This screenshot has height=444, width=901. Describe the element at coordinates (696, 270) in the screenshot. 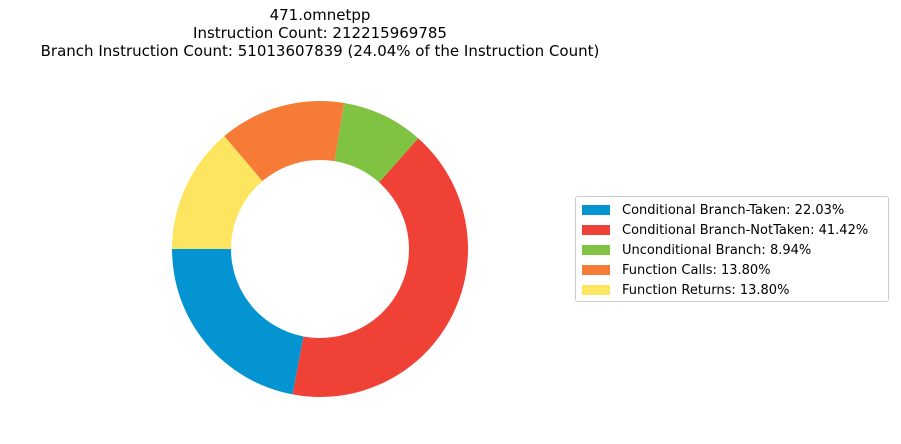

I see `legend-label: Function Calls: 13.80%` at that location.